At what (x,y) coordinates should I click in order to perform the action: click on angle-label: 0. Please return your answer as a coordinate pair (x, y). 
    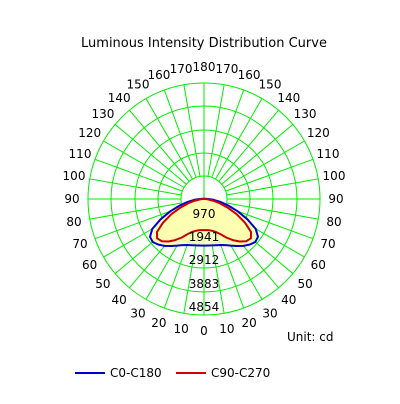
    Looking at the image, I should click on (204, 331).